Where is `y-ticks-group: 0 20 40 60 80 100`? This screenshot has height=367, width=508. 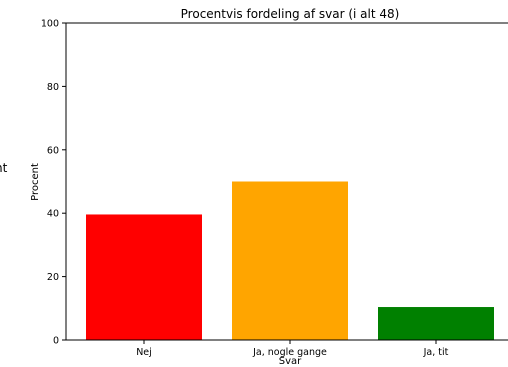 y-ticks-group: 0 20 40 60 80 100 is located at coordinates (53, 183).